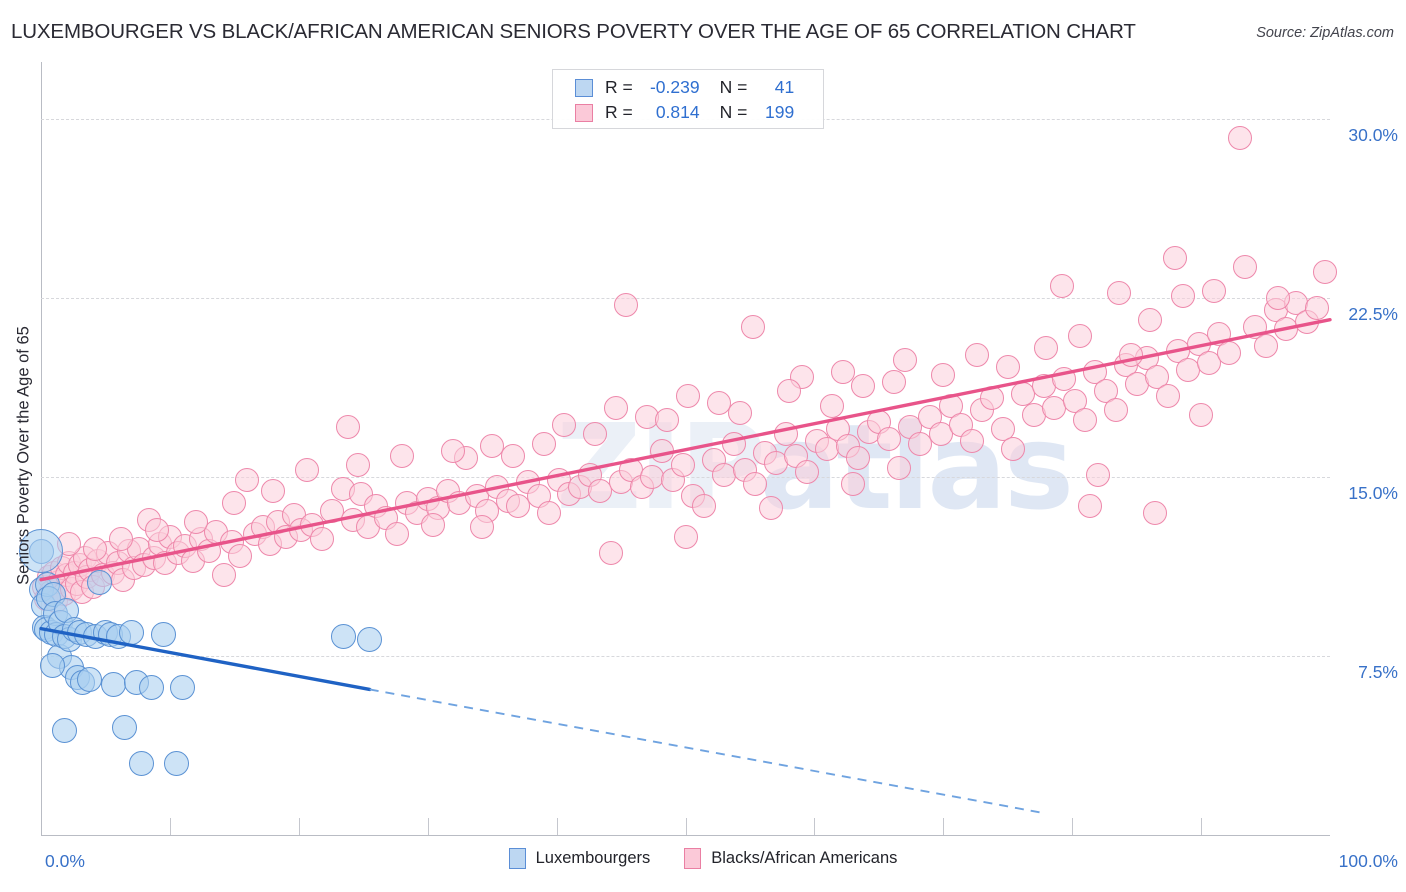 This screenshot has height=892, width=1406. I want to click on legend-item-luxembourgers: Luxembourgers, so click(579, 858).